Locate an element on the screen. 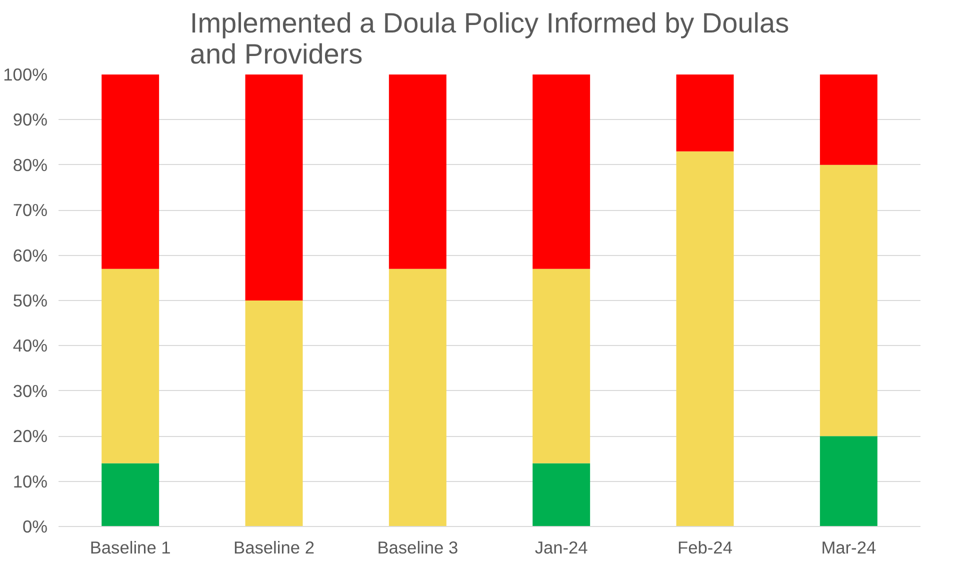 The image size is (956, 567). x-tick-label: Jan-24 is located at coordinates (561, 548).